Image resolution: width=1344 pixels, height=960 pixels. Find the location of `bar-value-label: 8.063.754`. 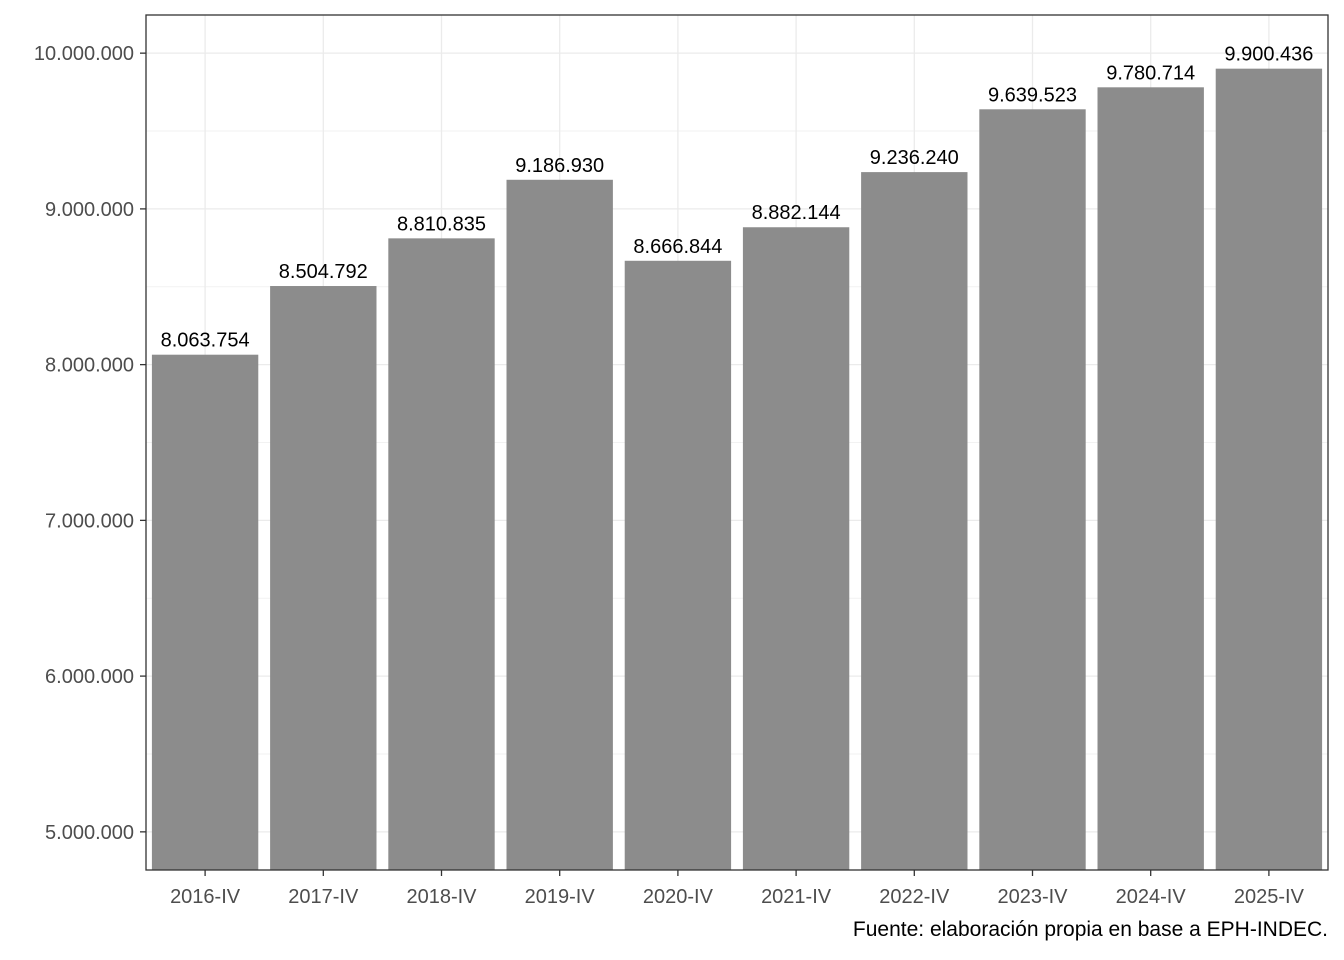

bar-value-label: 8.063.754 is located at coordinates (205, 341).